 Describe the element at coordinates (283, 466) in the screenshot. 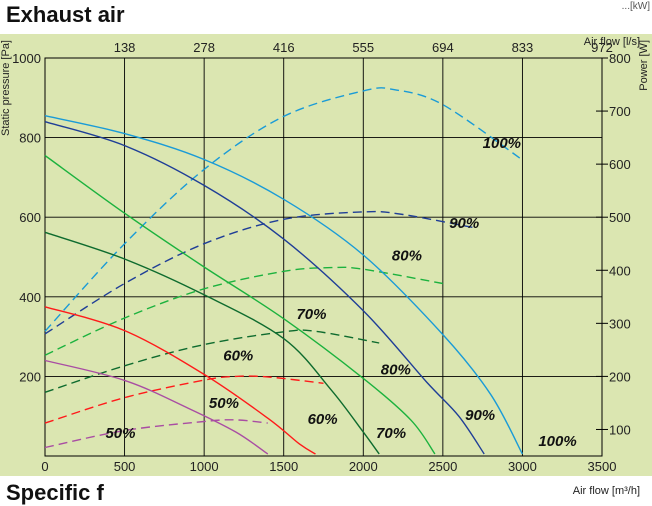

I see `x-tick-label-bottom: 1500` at that location.